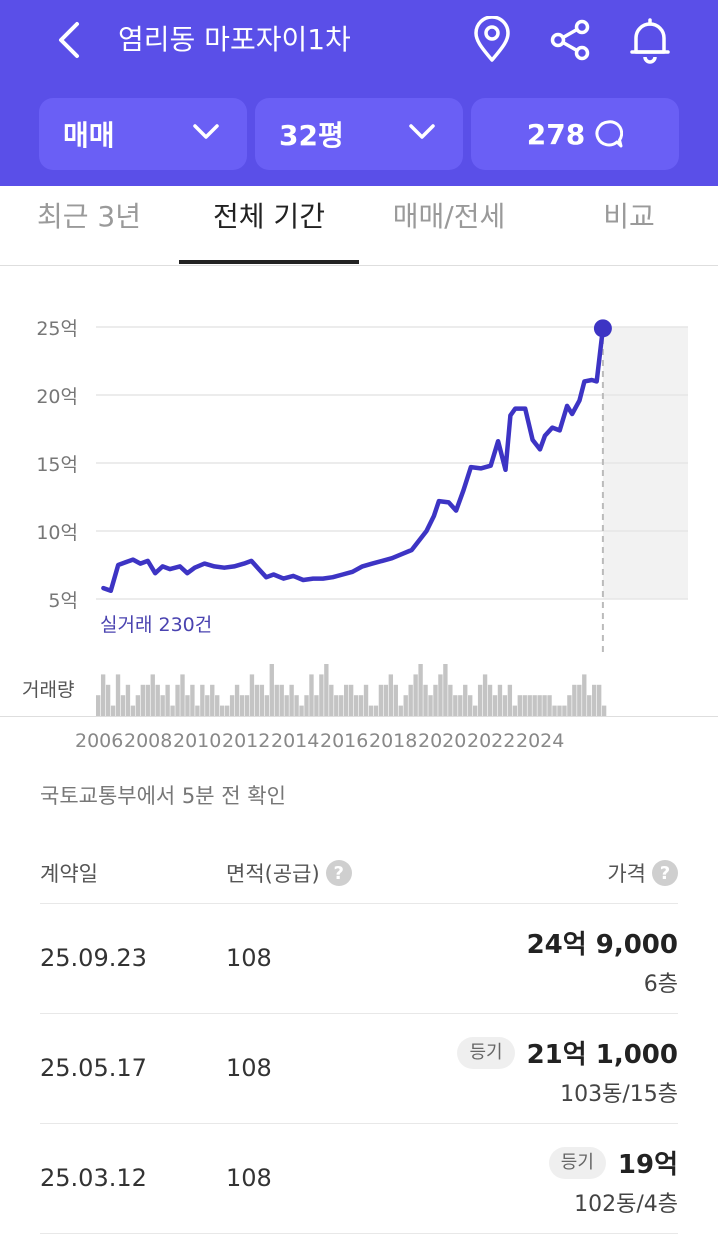 The height and width of the screenshot is (1234, 718). I want to click on table-row: 25.03.12 108 등기 19억 102동/4층, so click(359, 1179).